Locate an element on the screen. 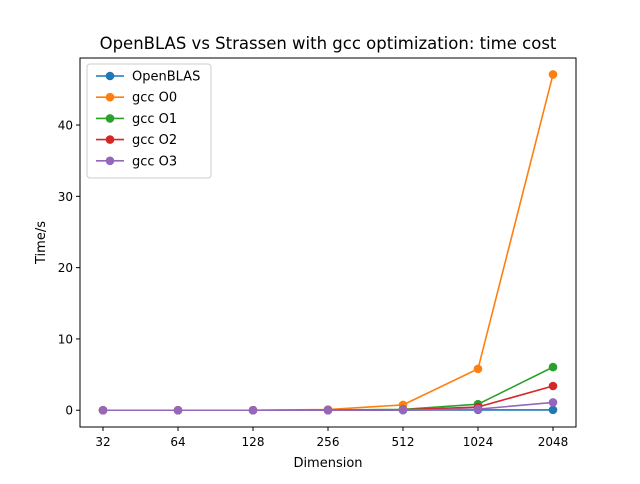 The width and height of the screenshot is (640, 484). legend-label: gcc O1 is located at coordinates (154, 119).